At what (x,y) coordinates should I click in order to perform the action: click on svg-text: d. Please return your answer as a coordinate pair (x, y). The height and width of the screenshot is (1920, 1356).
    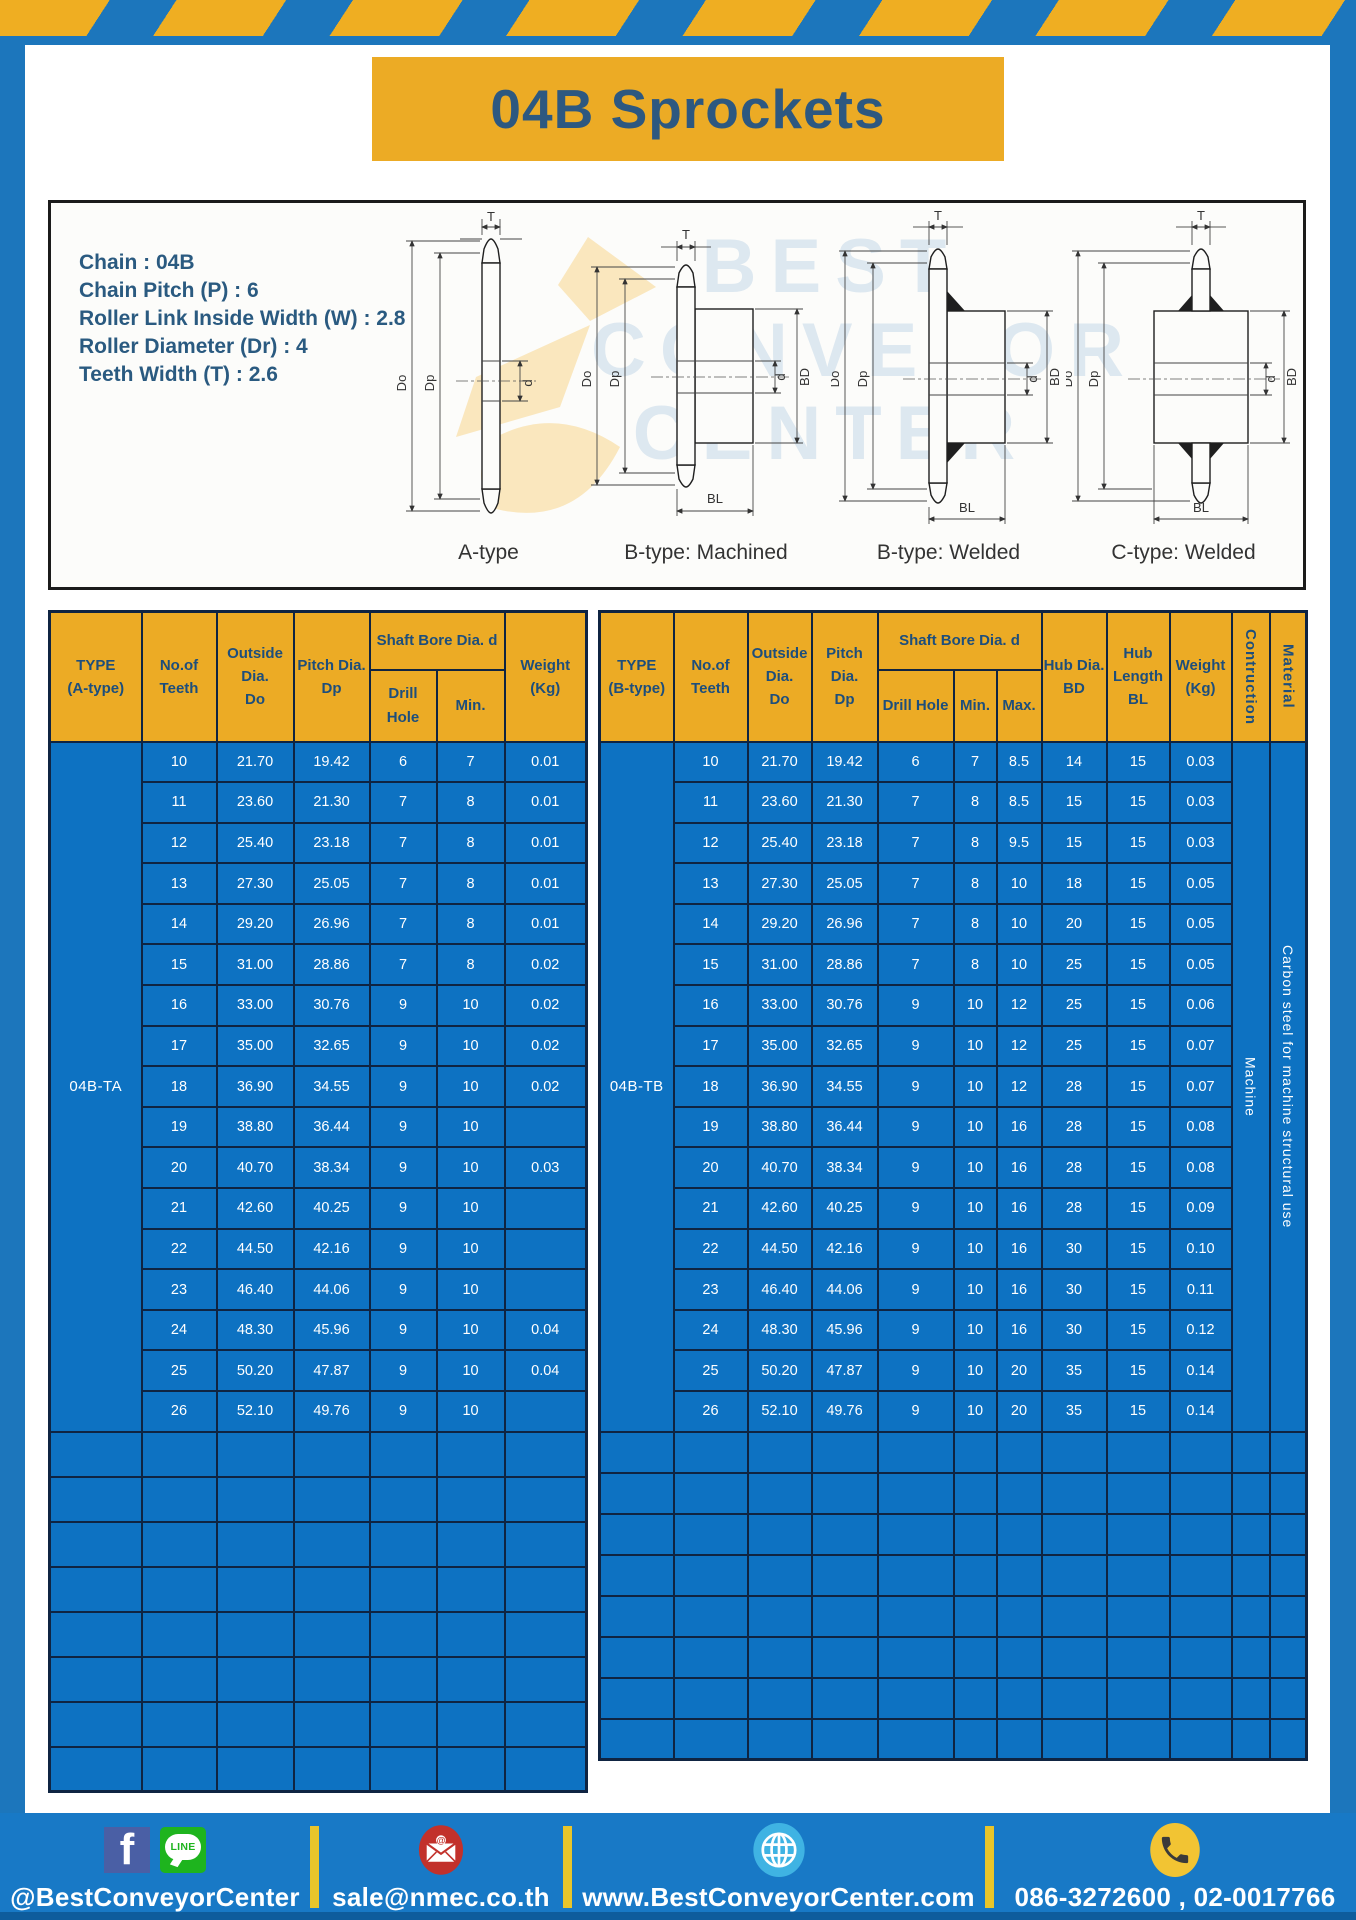
    Looking at the image, I should click on (527, 382).